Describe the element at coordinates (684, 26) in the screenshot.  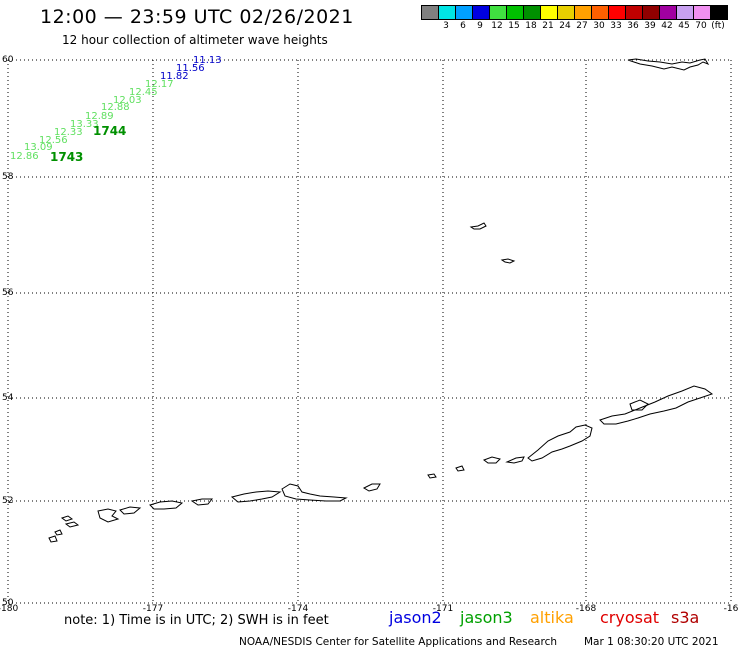
I see `color-scale-label: 45` at that location.